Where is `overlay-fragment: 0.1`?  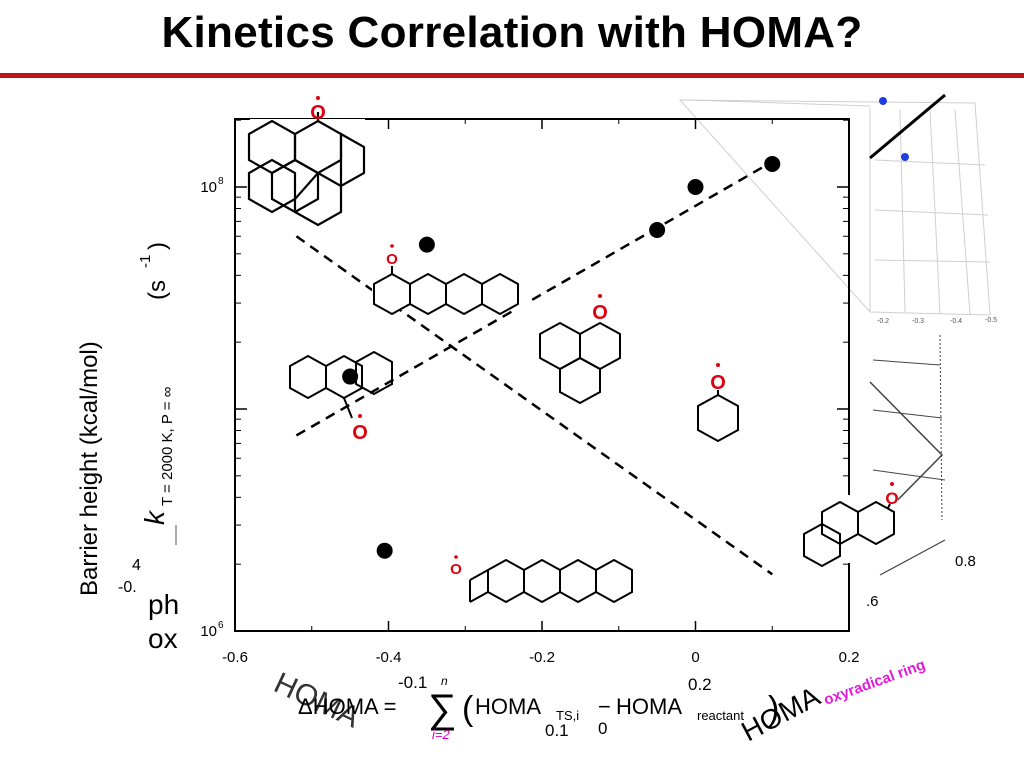 overlay-fragment: 0.1 is located at coordinates (557, 730).